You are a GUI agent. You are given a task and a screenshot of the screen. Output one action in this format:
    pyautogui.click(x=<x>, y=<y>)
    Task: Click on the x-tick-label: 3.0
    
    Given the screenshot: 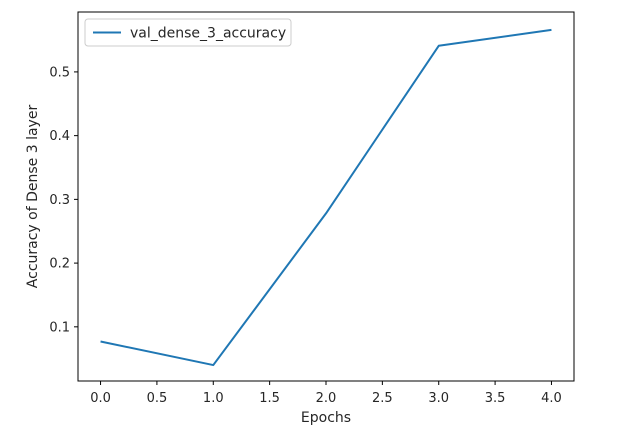 What is the action you would take?
    pyautogui.click(x=438, y=398)
    